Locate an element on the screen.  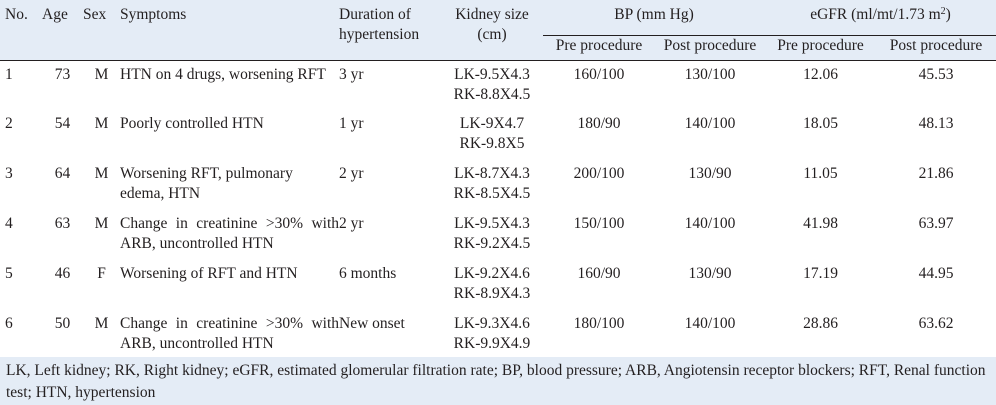
cell-duration: 6 months is located at coordinates (390, 285).